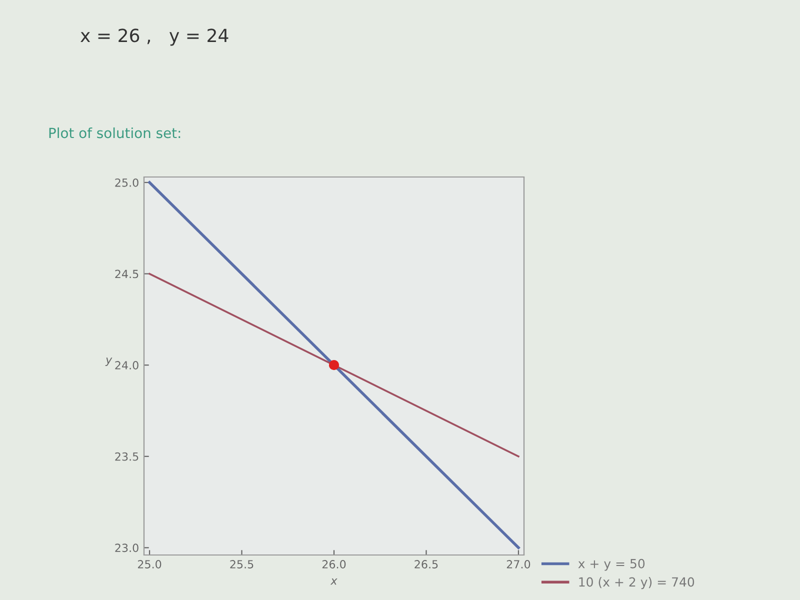 The image size is (800, 600). What do you see at coordinates (334, 581) in the screenshot?
I see `x-axis-title: x` at bounding box center [334, 581].